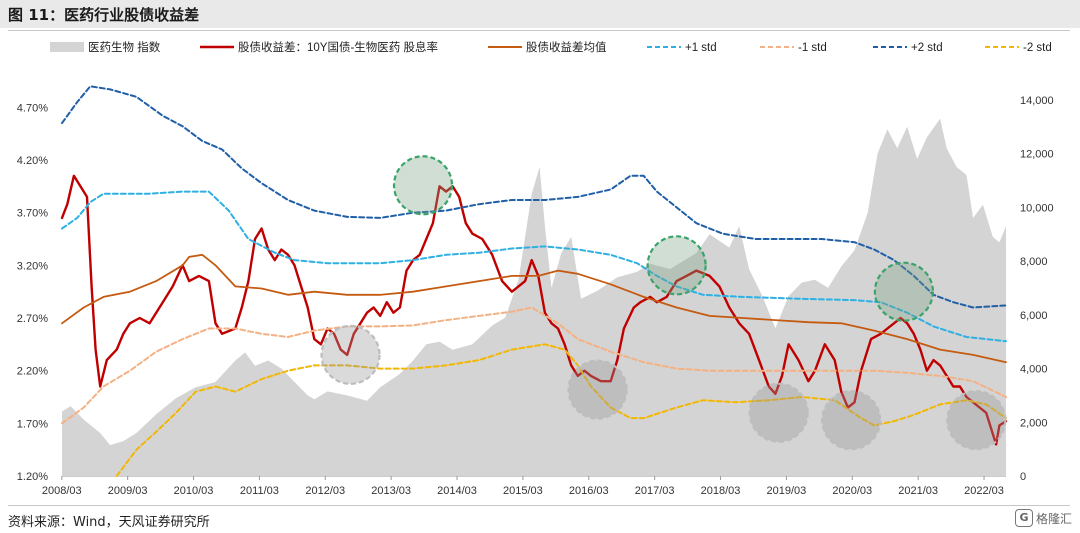  I want to click on x-tick-label: 2022/03, so click(984, 491).